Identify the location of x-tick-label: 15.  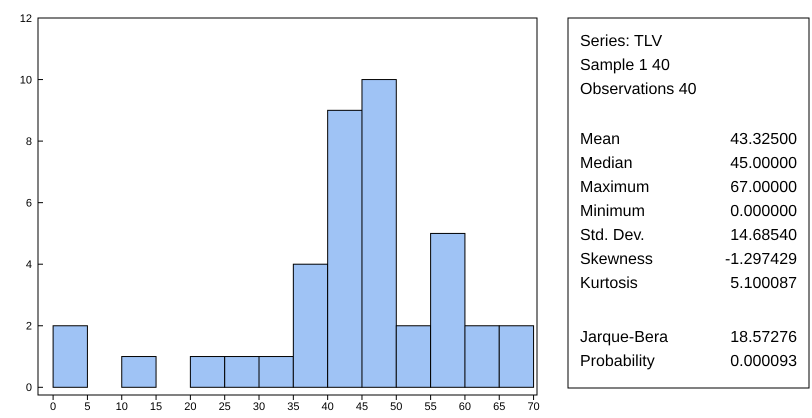
(156, 407).